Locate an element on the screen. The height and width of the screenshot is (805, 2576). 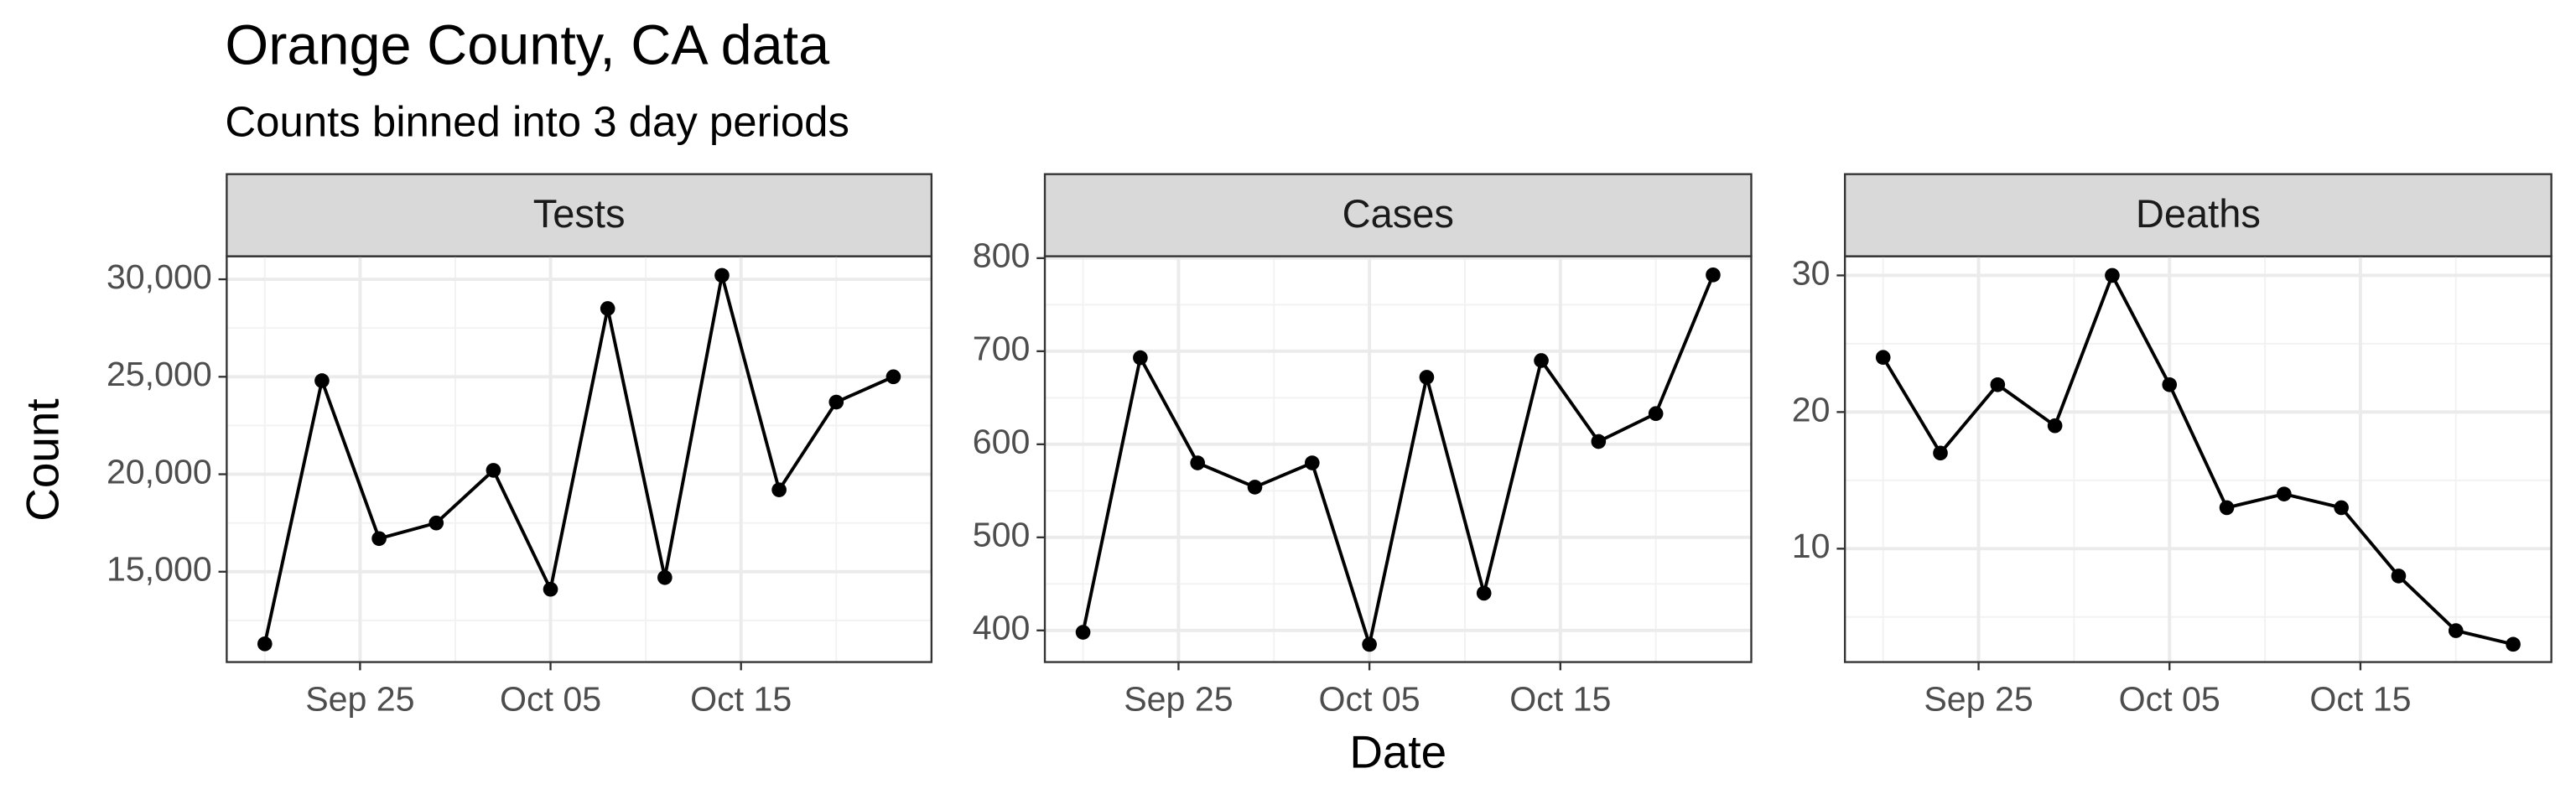
y-tick-label: 15,000 is located at coordinates (159, 569).